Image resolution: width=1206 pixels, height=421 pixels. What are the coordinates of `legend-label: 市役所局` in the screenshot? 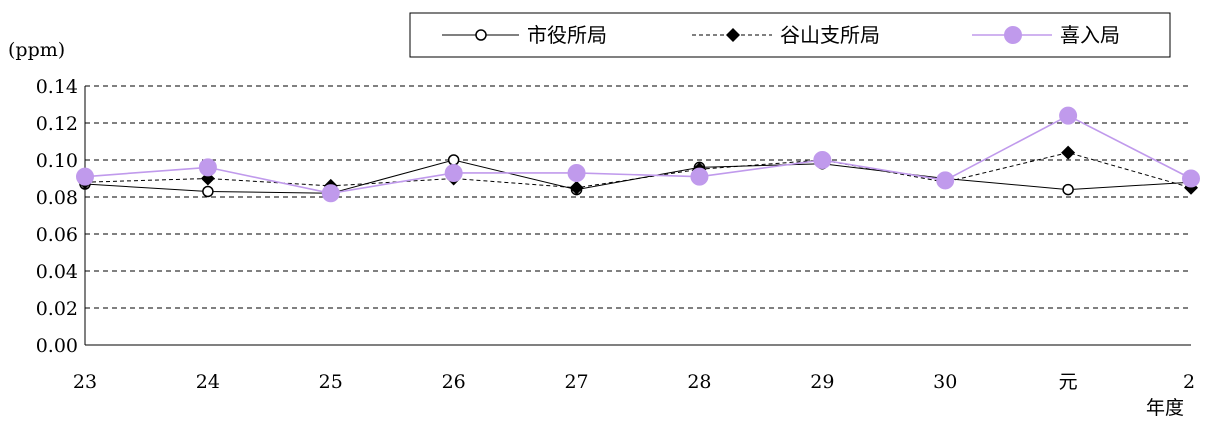 It's located at (567, 35).